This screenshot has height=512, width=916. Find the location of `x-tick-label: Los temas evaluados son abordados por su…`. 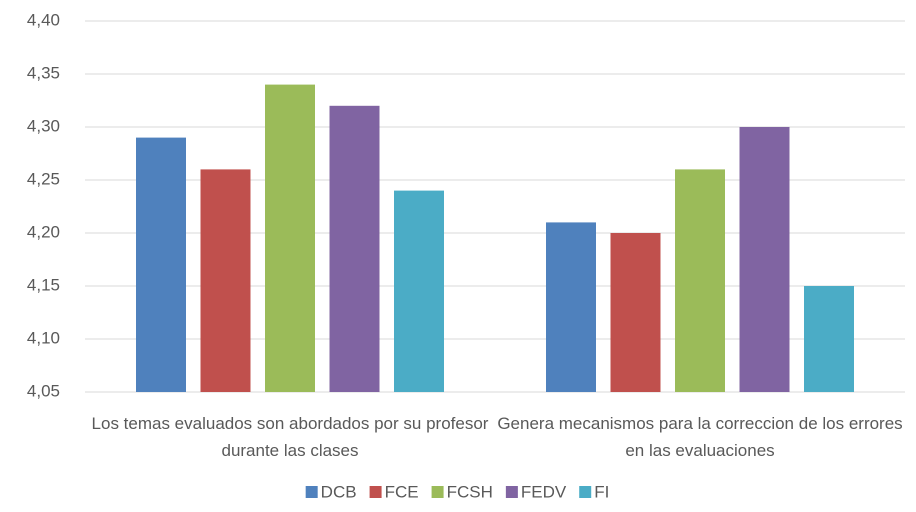

x-tick-label: Los temas evaluados son abordados por su… is located at coordinates (290, 437).